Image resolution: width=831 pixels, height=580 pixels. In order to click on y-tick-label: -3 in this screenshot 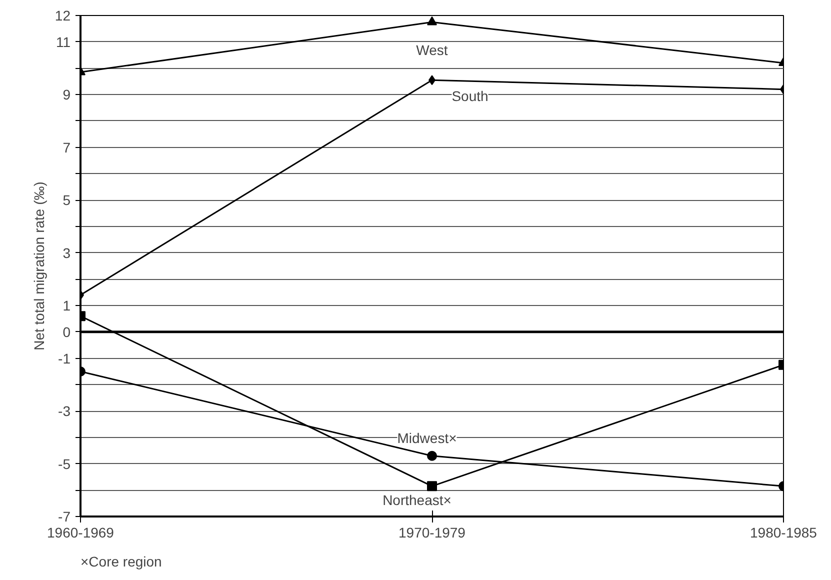, I will do `click(64, 411)`.